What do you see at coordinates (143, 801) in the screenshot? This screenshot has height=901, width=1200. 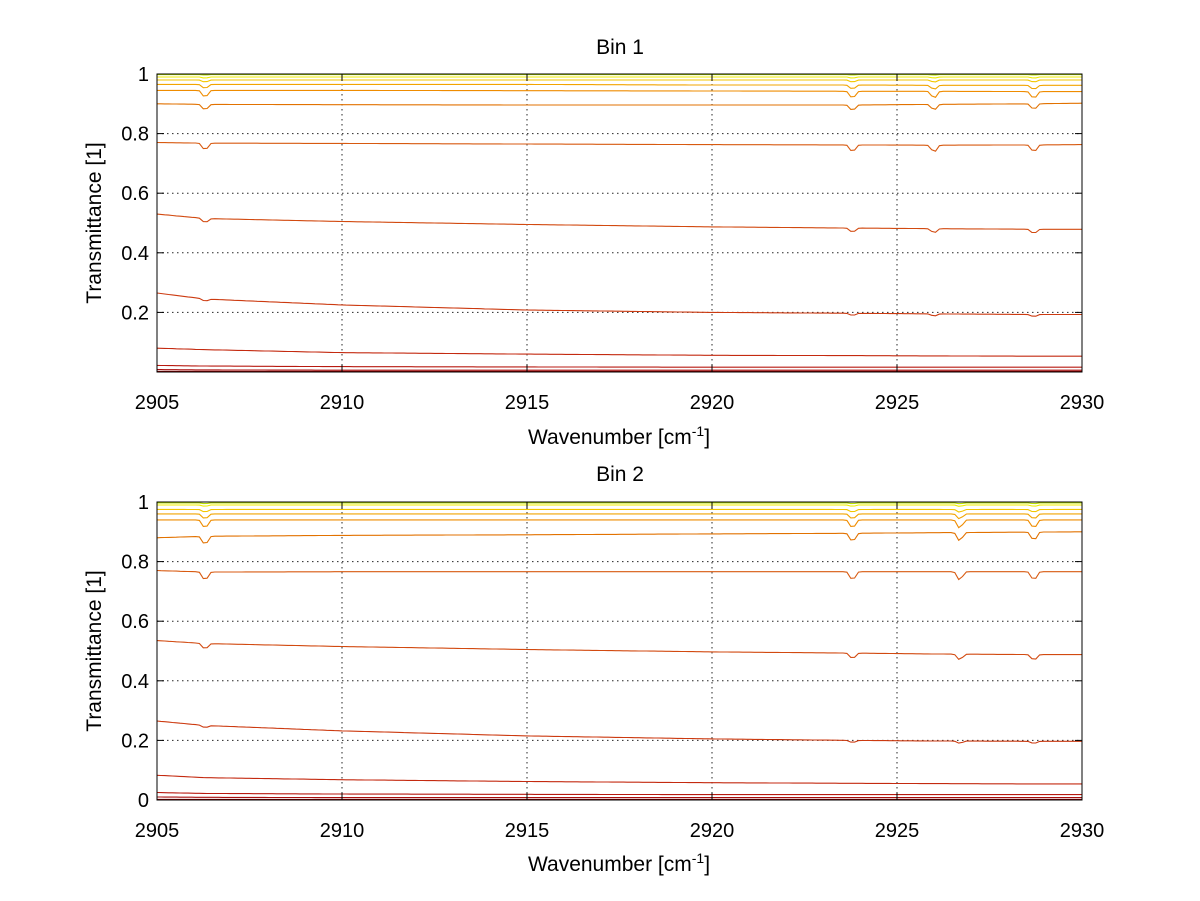 I see `y-tick-label: 0` at bounding box center [143, 801].